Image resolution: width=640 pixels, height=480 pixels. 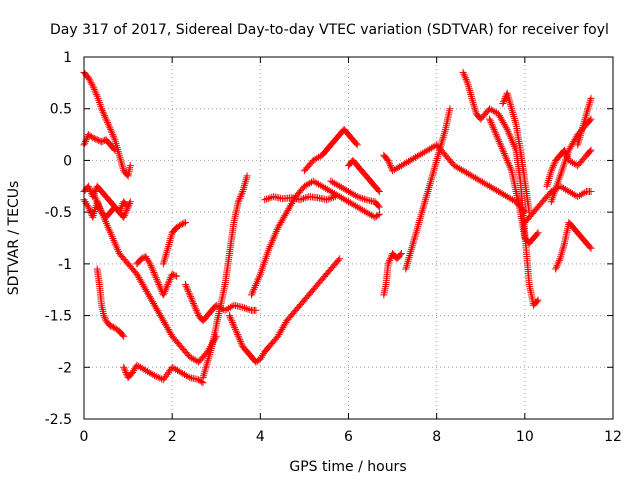 I want to click on x-tick-label: 6, so click(x=348, y=437).